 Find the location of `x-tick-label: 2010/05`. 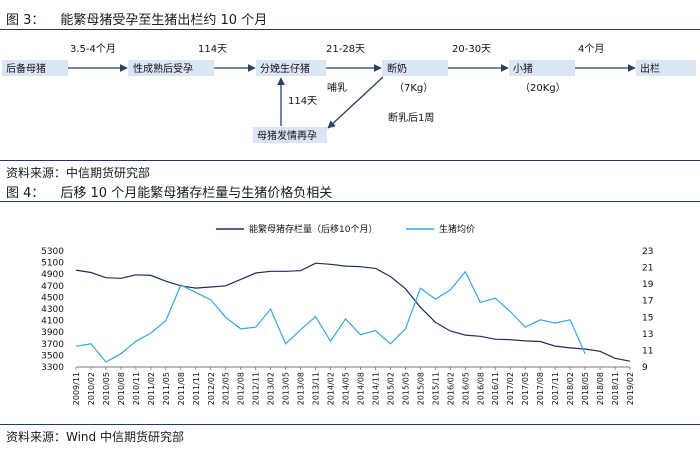

x-tick-label: 2010/05 is located at coordinates (106, 388).